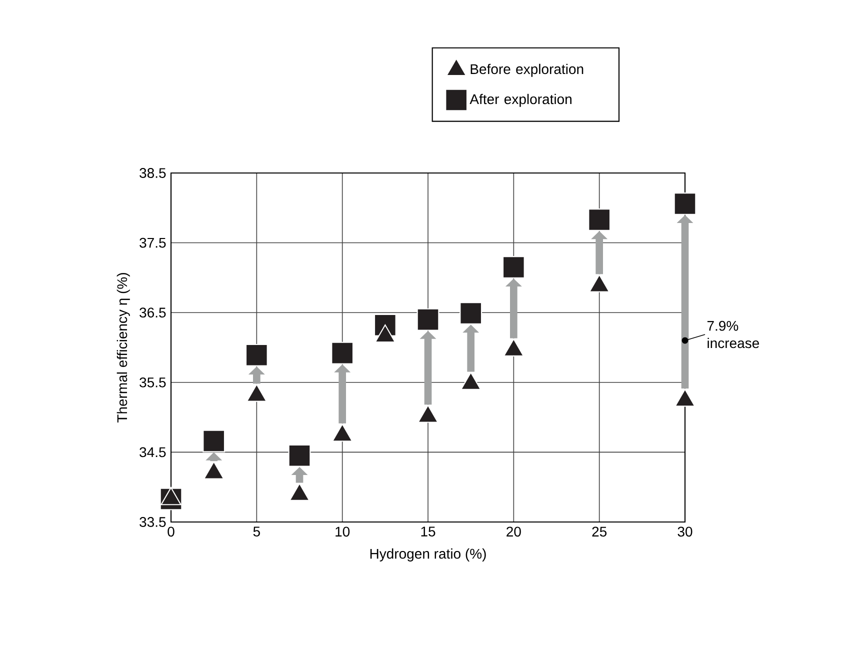 Image resolution: width=856 pixels, height=649 pixels. Describe the element at coordinates (153, 313) in the screenshot. I see `y-tick-label: 36.5` at that location.